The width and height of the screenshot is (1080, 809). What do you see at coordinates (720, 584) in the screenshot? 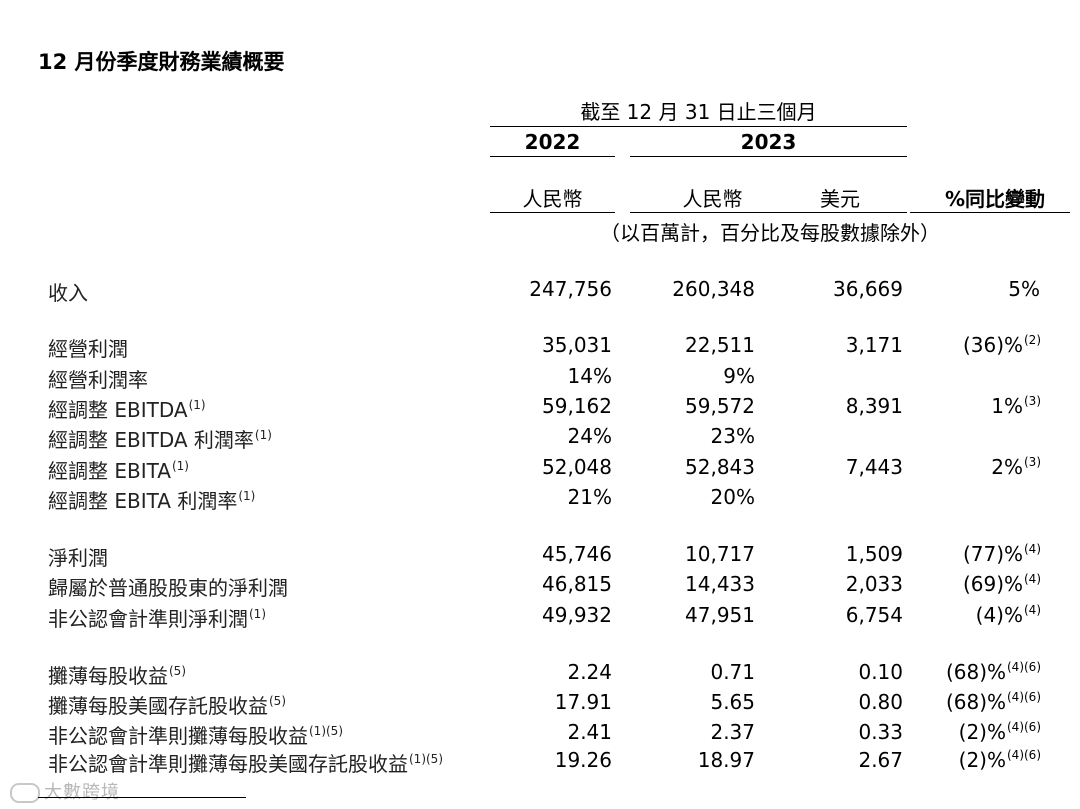
I see `cell-rmb-2023: 14,433` at bounding box center [720, 584].